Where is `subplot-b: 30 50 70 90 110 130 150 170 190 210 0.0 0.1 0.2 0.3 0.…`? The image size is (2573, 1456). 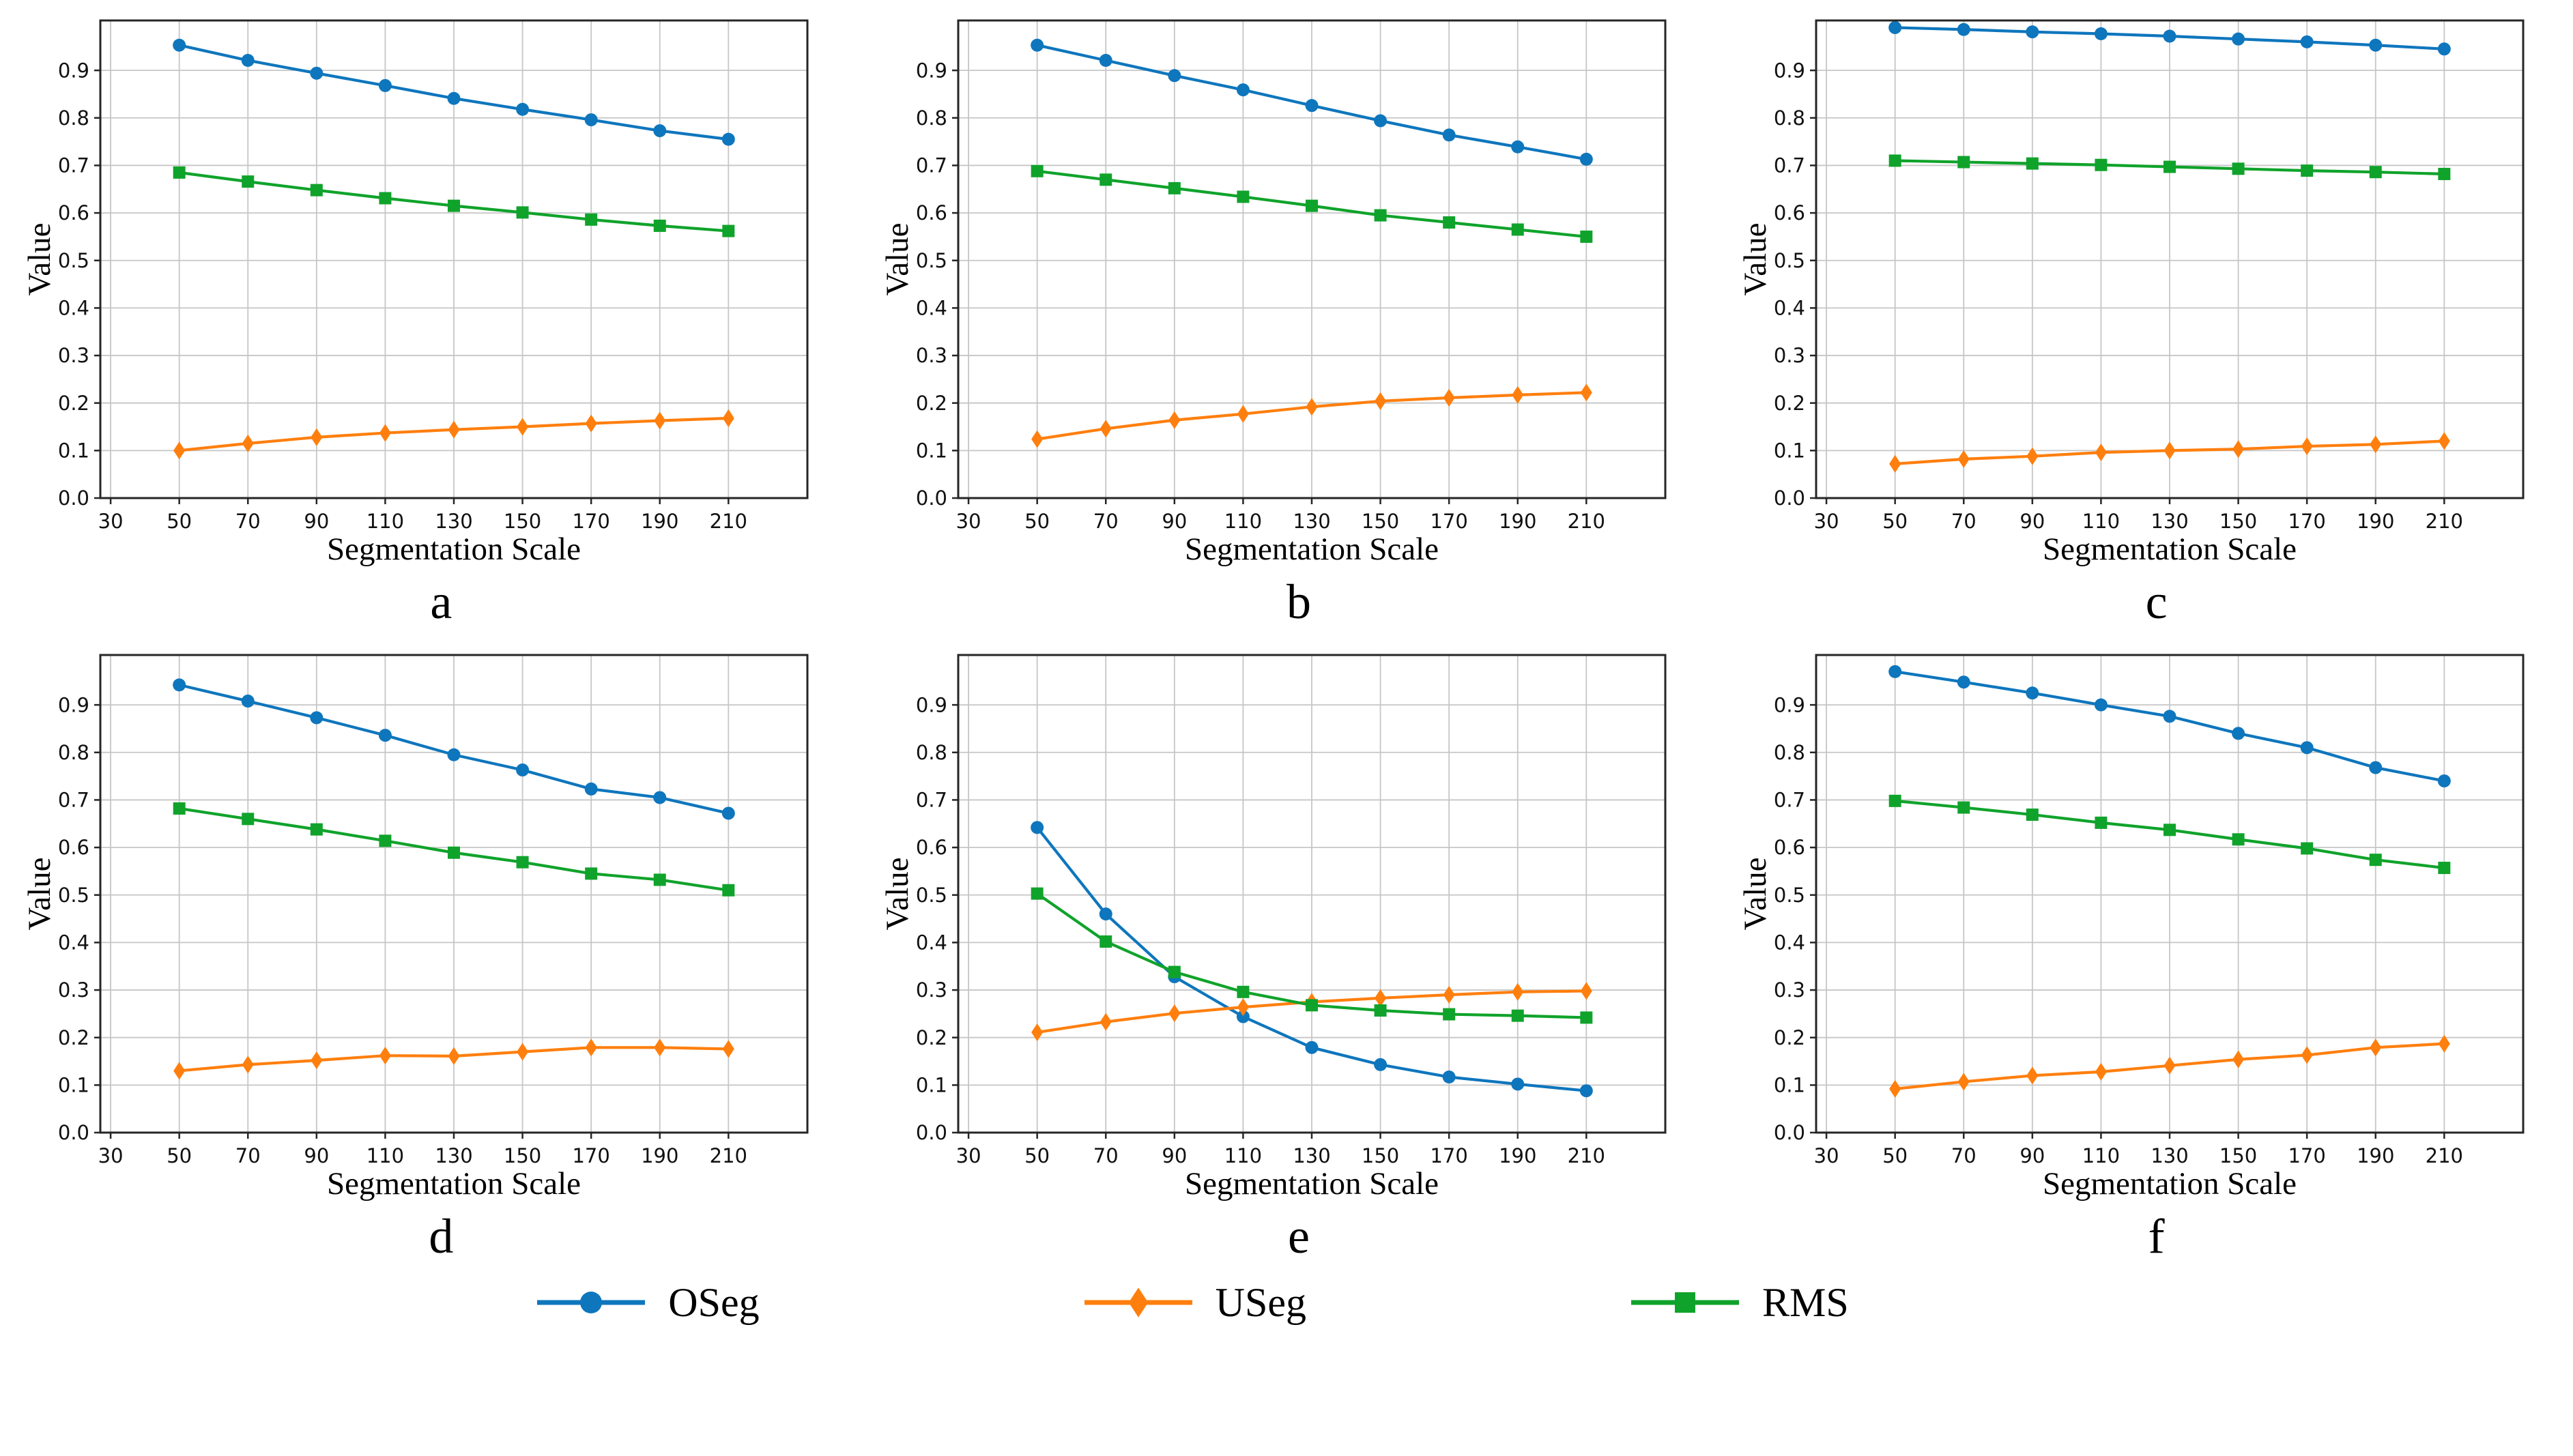
subplot-b: 30 50 70 90 110 130 150 170 190 210 0.0 0.1 0.2 0.3 0.… is located at coordinates (1286, 318).